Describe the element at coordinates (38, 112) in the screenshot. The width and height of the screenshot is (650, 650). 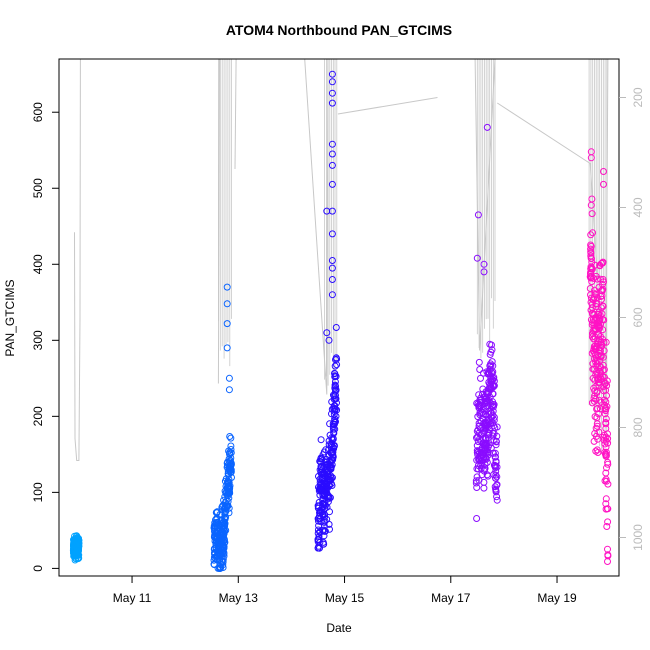
I see `y-tick-label: 600` at that location.